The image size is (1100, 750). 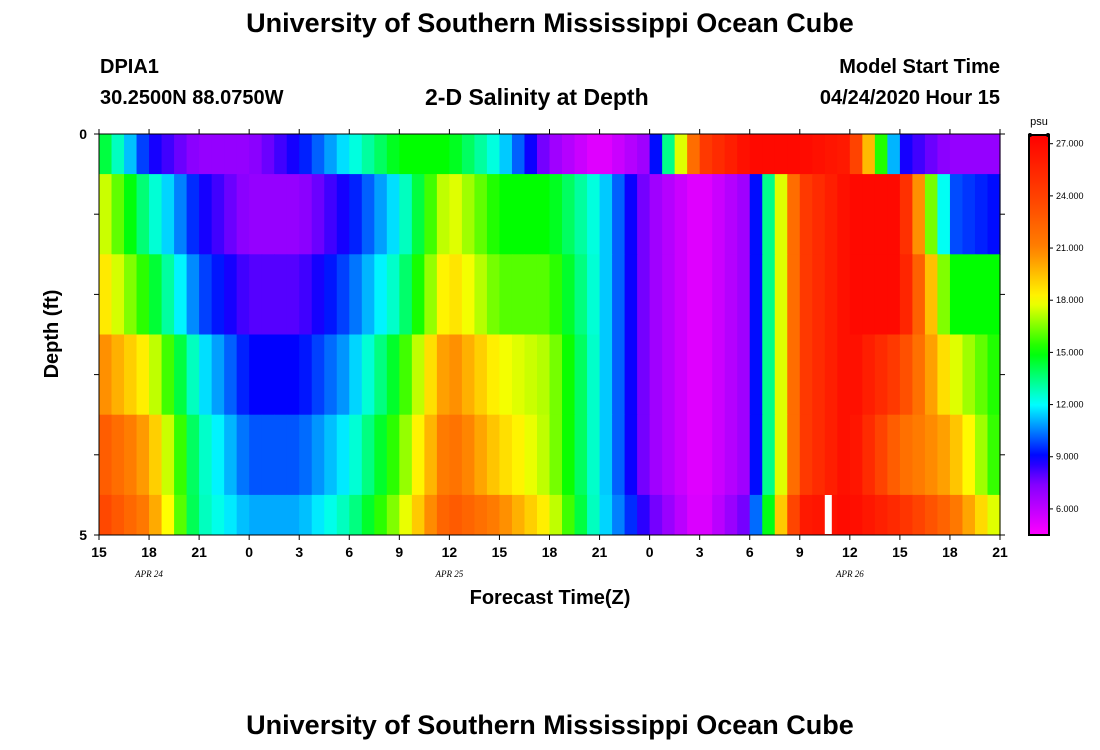 I want to click on missing-data-marker, so click(x=828, y=514).